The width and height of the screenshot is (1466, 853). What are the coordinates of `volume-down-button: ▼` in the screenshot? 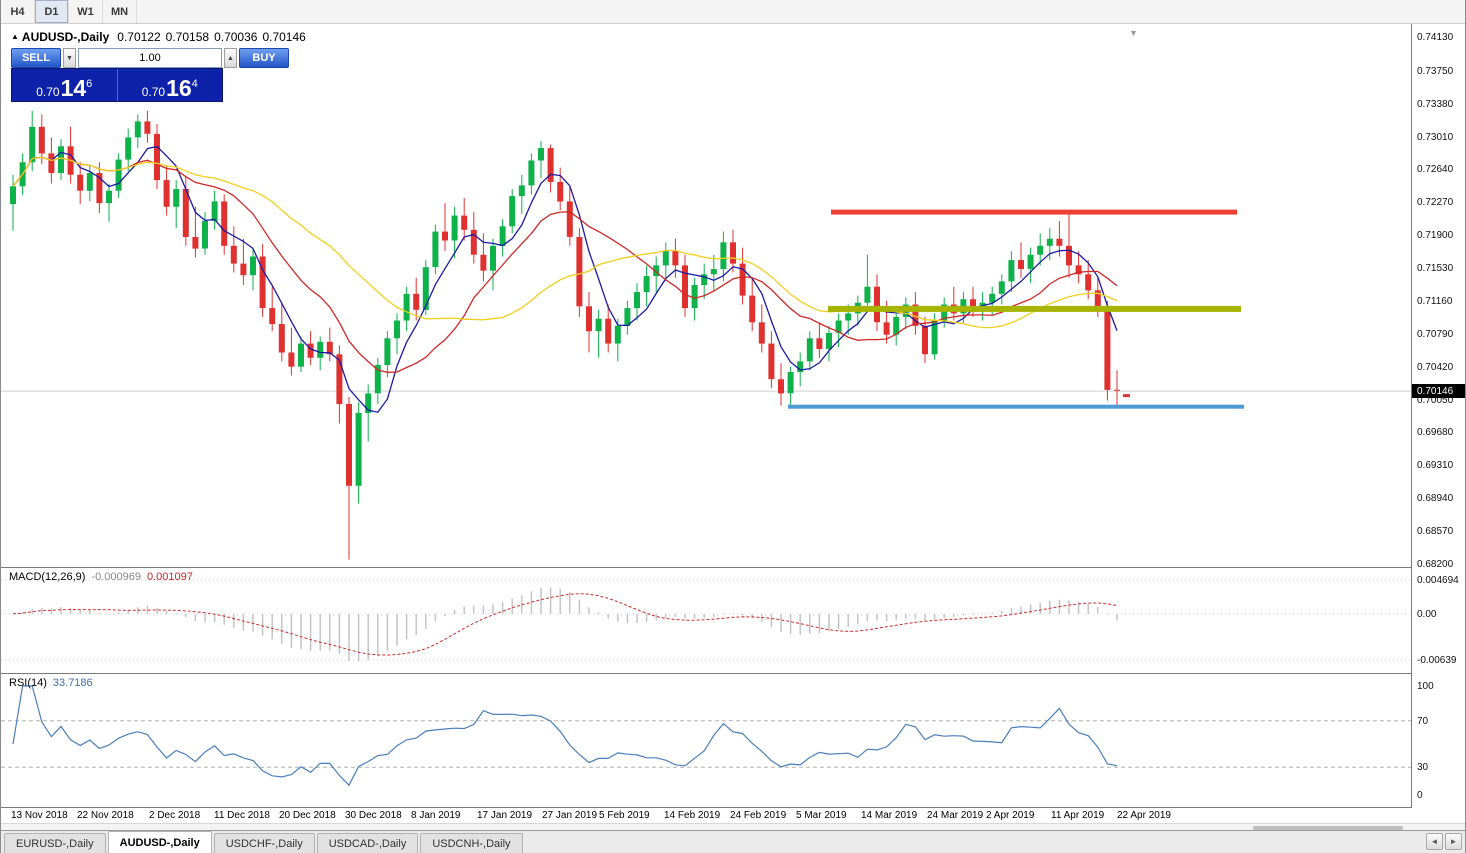 It's located at (69, 58).